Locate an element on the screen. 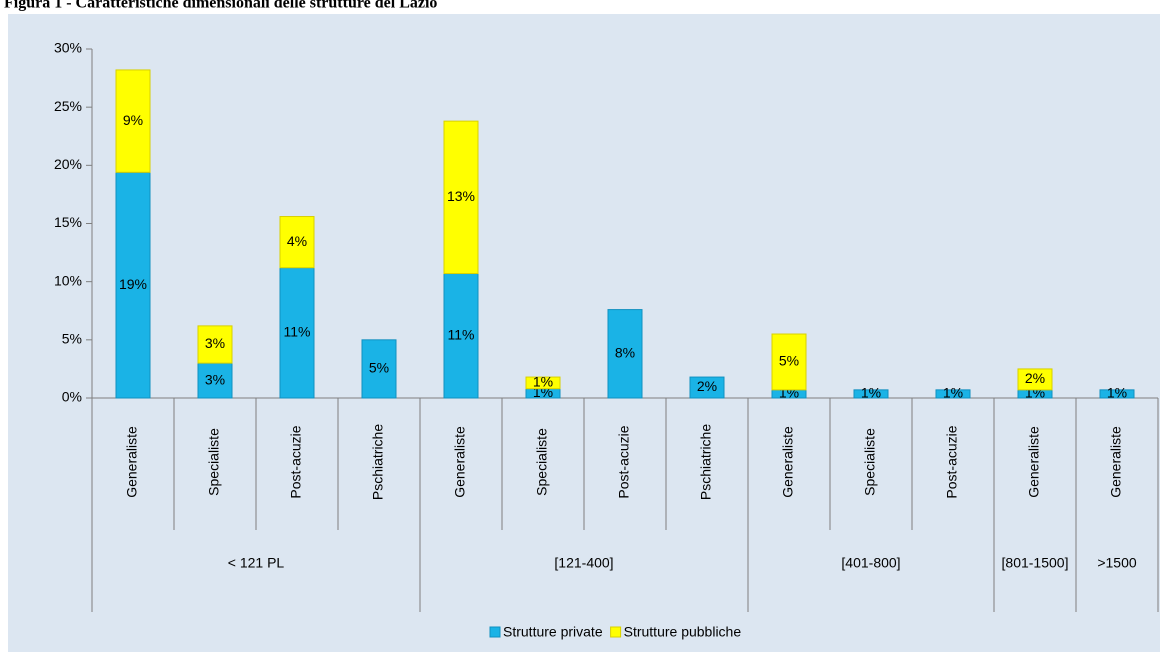 The height and width of the screenshot is (652, 1167). y-tick-label: 5% is located at coordinates (72, 339).